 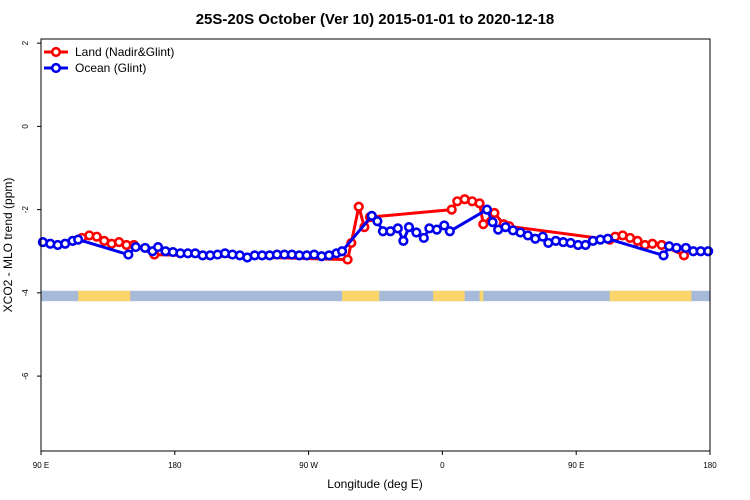 What do you see at coordinates (124, 52) in the screenshot?
I see `legend-label: Land (Nadir&Glint)` at bounding box center [124, 52].